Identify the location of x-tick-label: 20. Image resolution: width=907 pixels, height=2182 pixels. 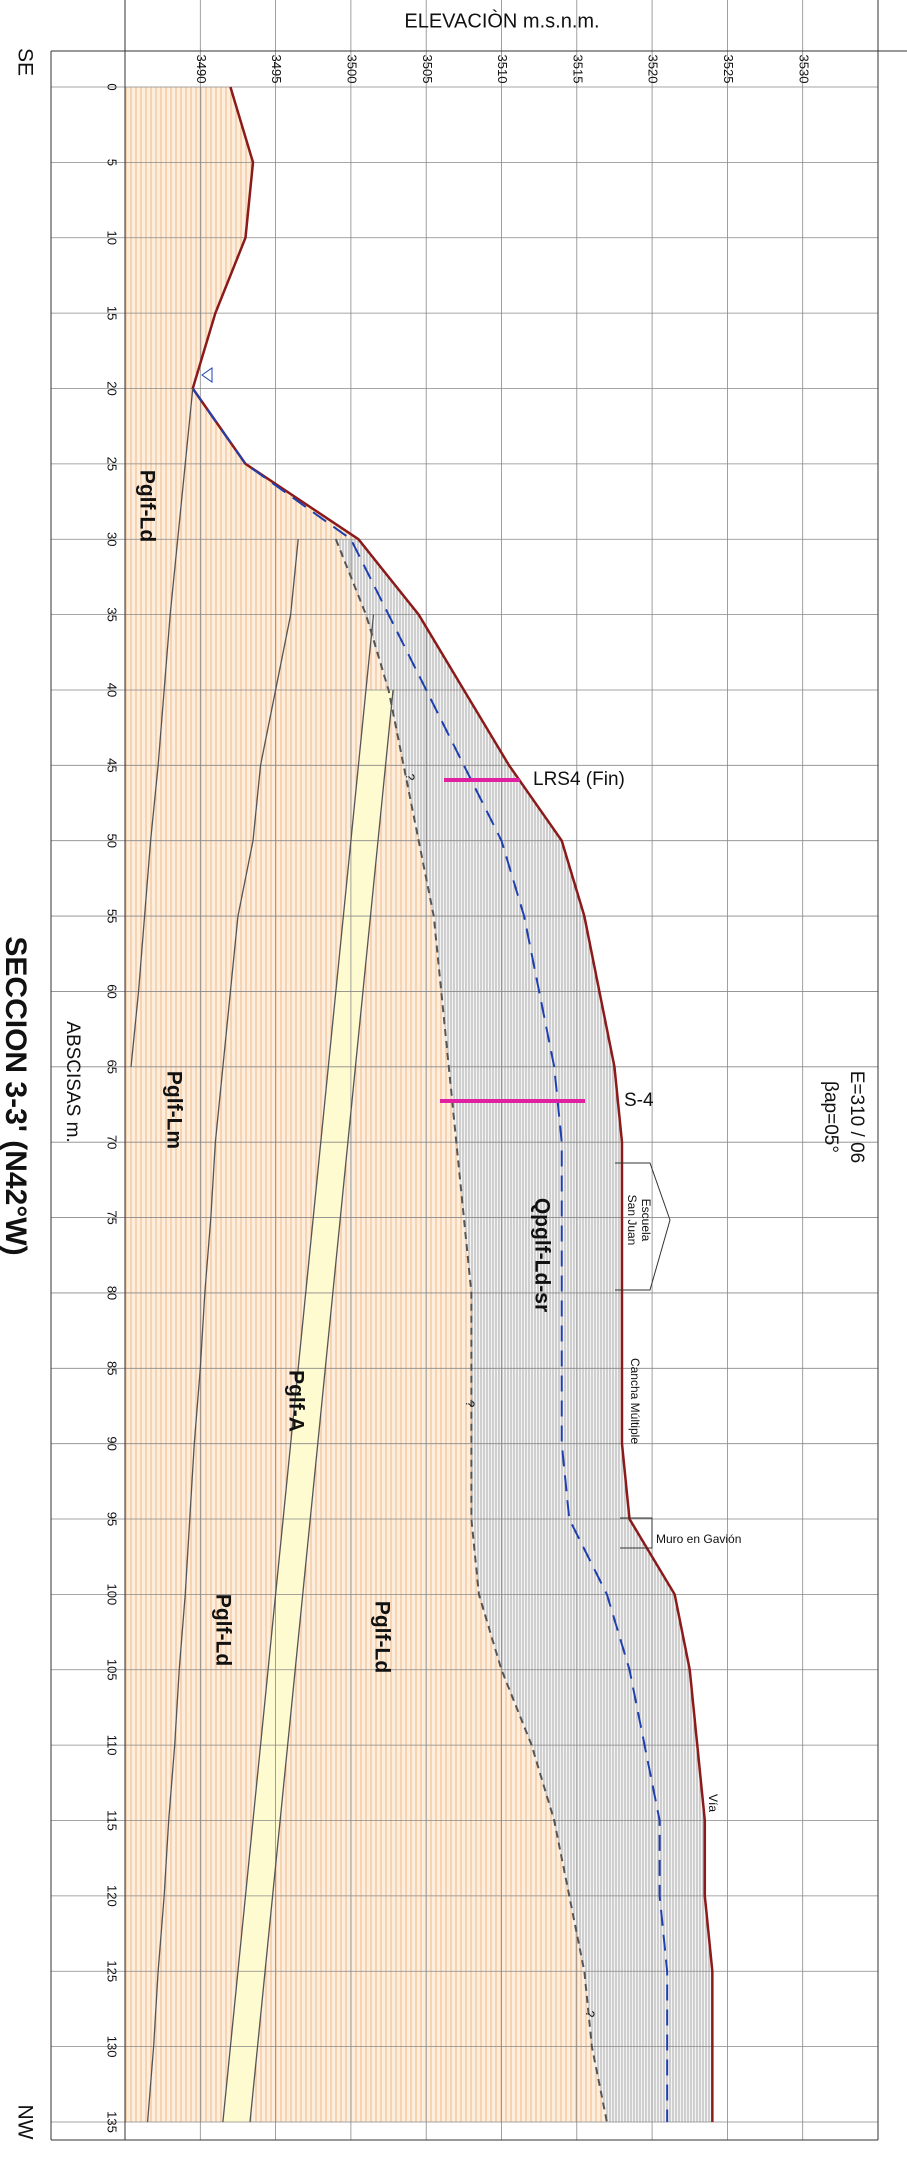
(112, 388).